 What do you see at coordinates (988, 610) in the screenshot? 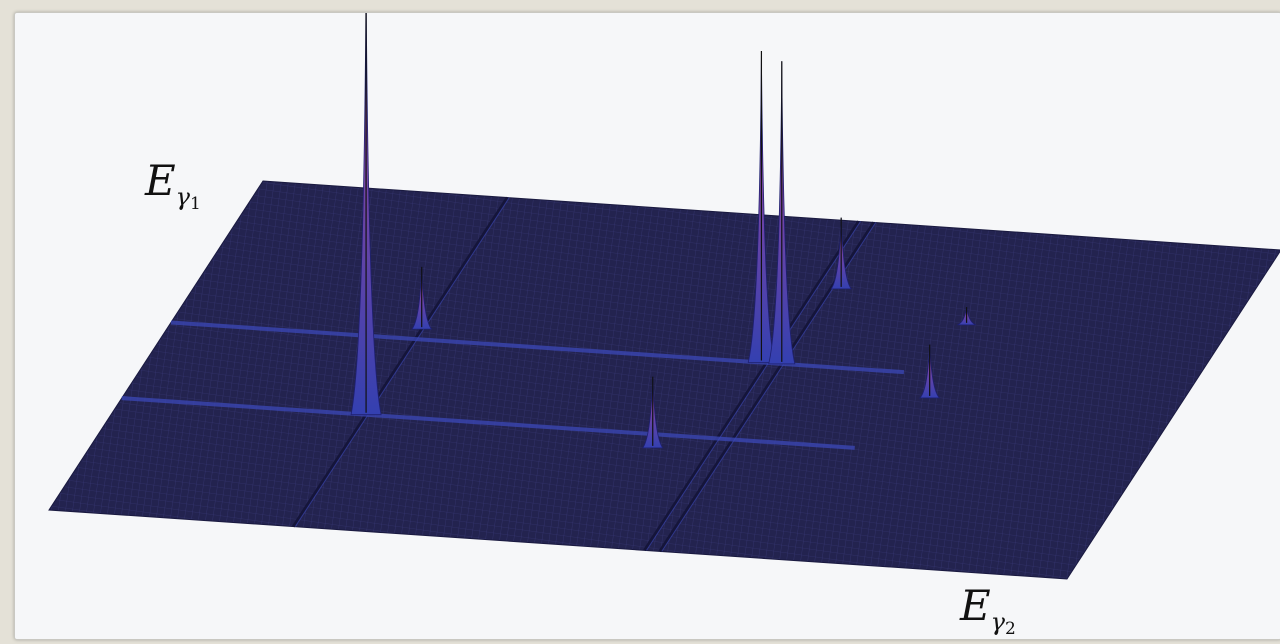
I see `axis-label-e-gamma-2: Eγ2` at bounding box center [988, 610].